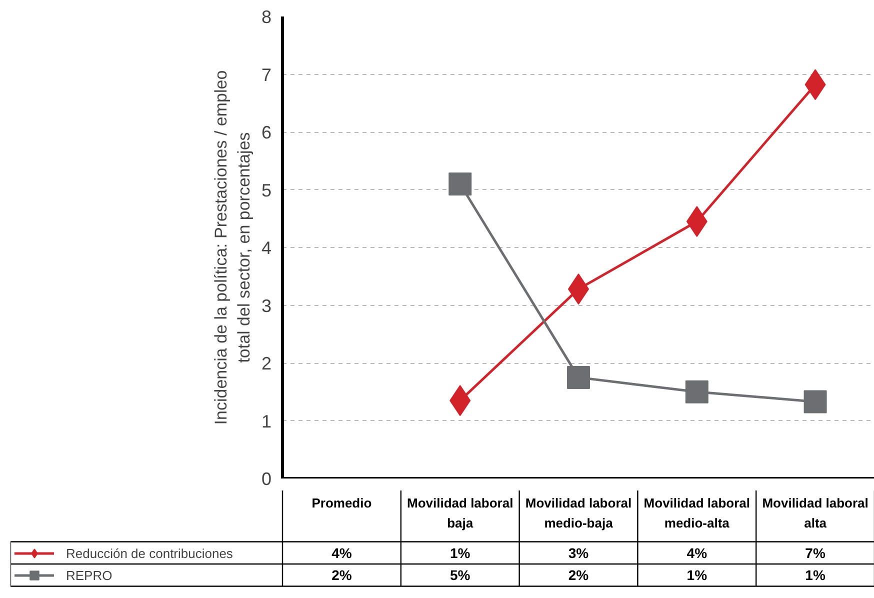  What do you see at coordinates (579, 552) in the screenshot?
I see `data-label: 3%` at bounding box center [579, 552].